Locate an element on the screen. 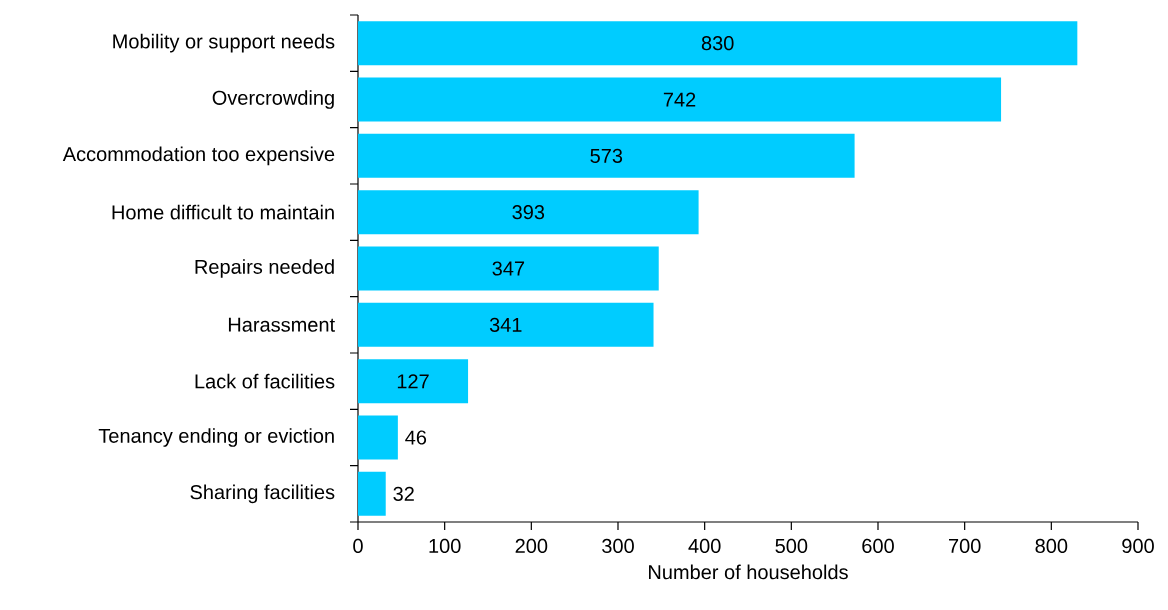 This screenshot has height=610, width=1168. data-label: 742 is located at coordinates (679, 99).